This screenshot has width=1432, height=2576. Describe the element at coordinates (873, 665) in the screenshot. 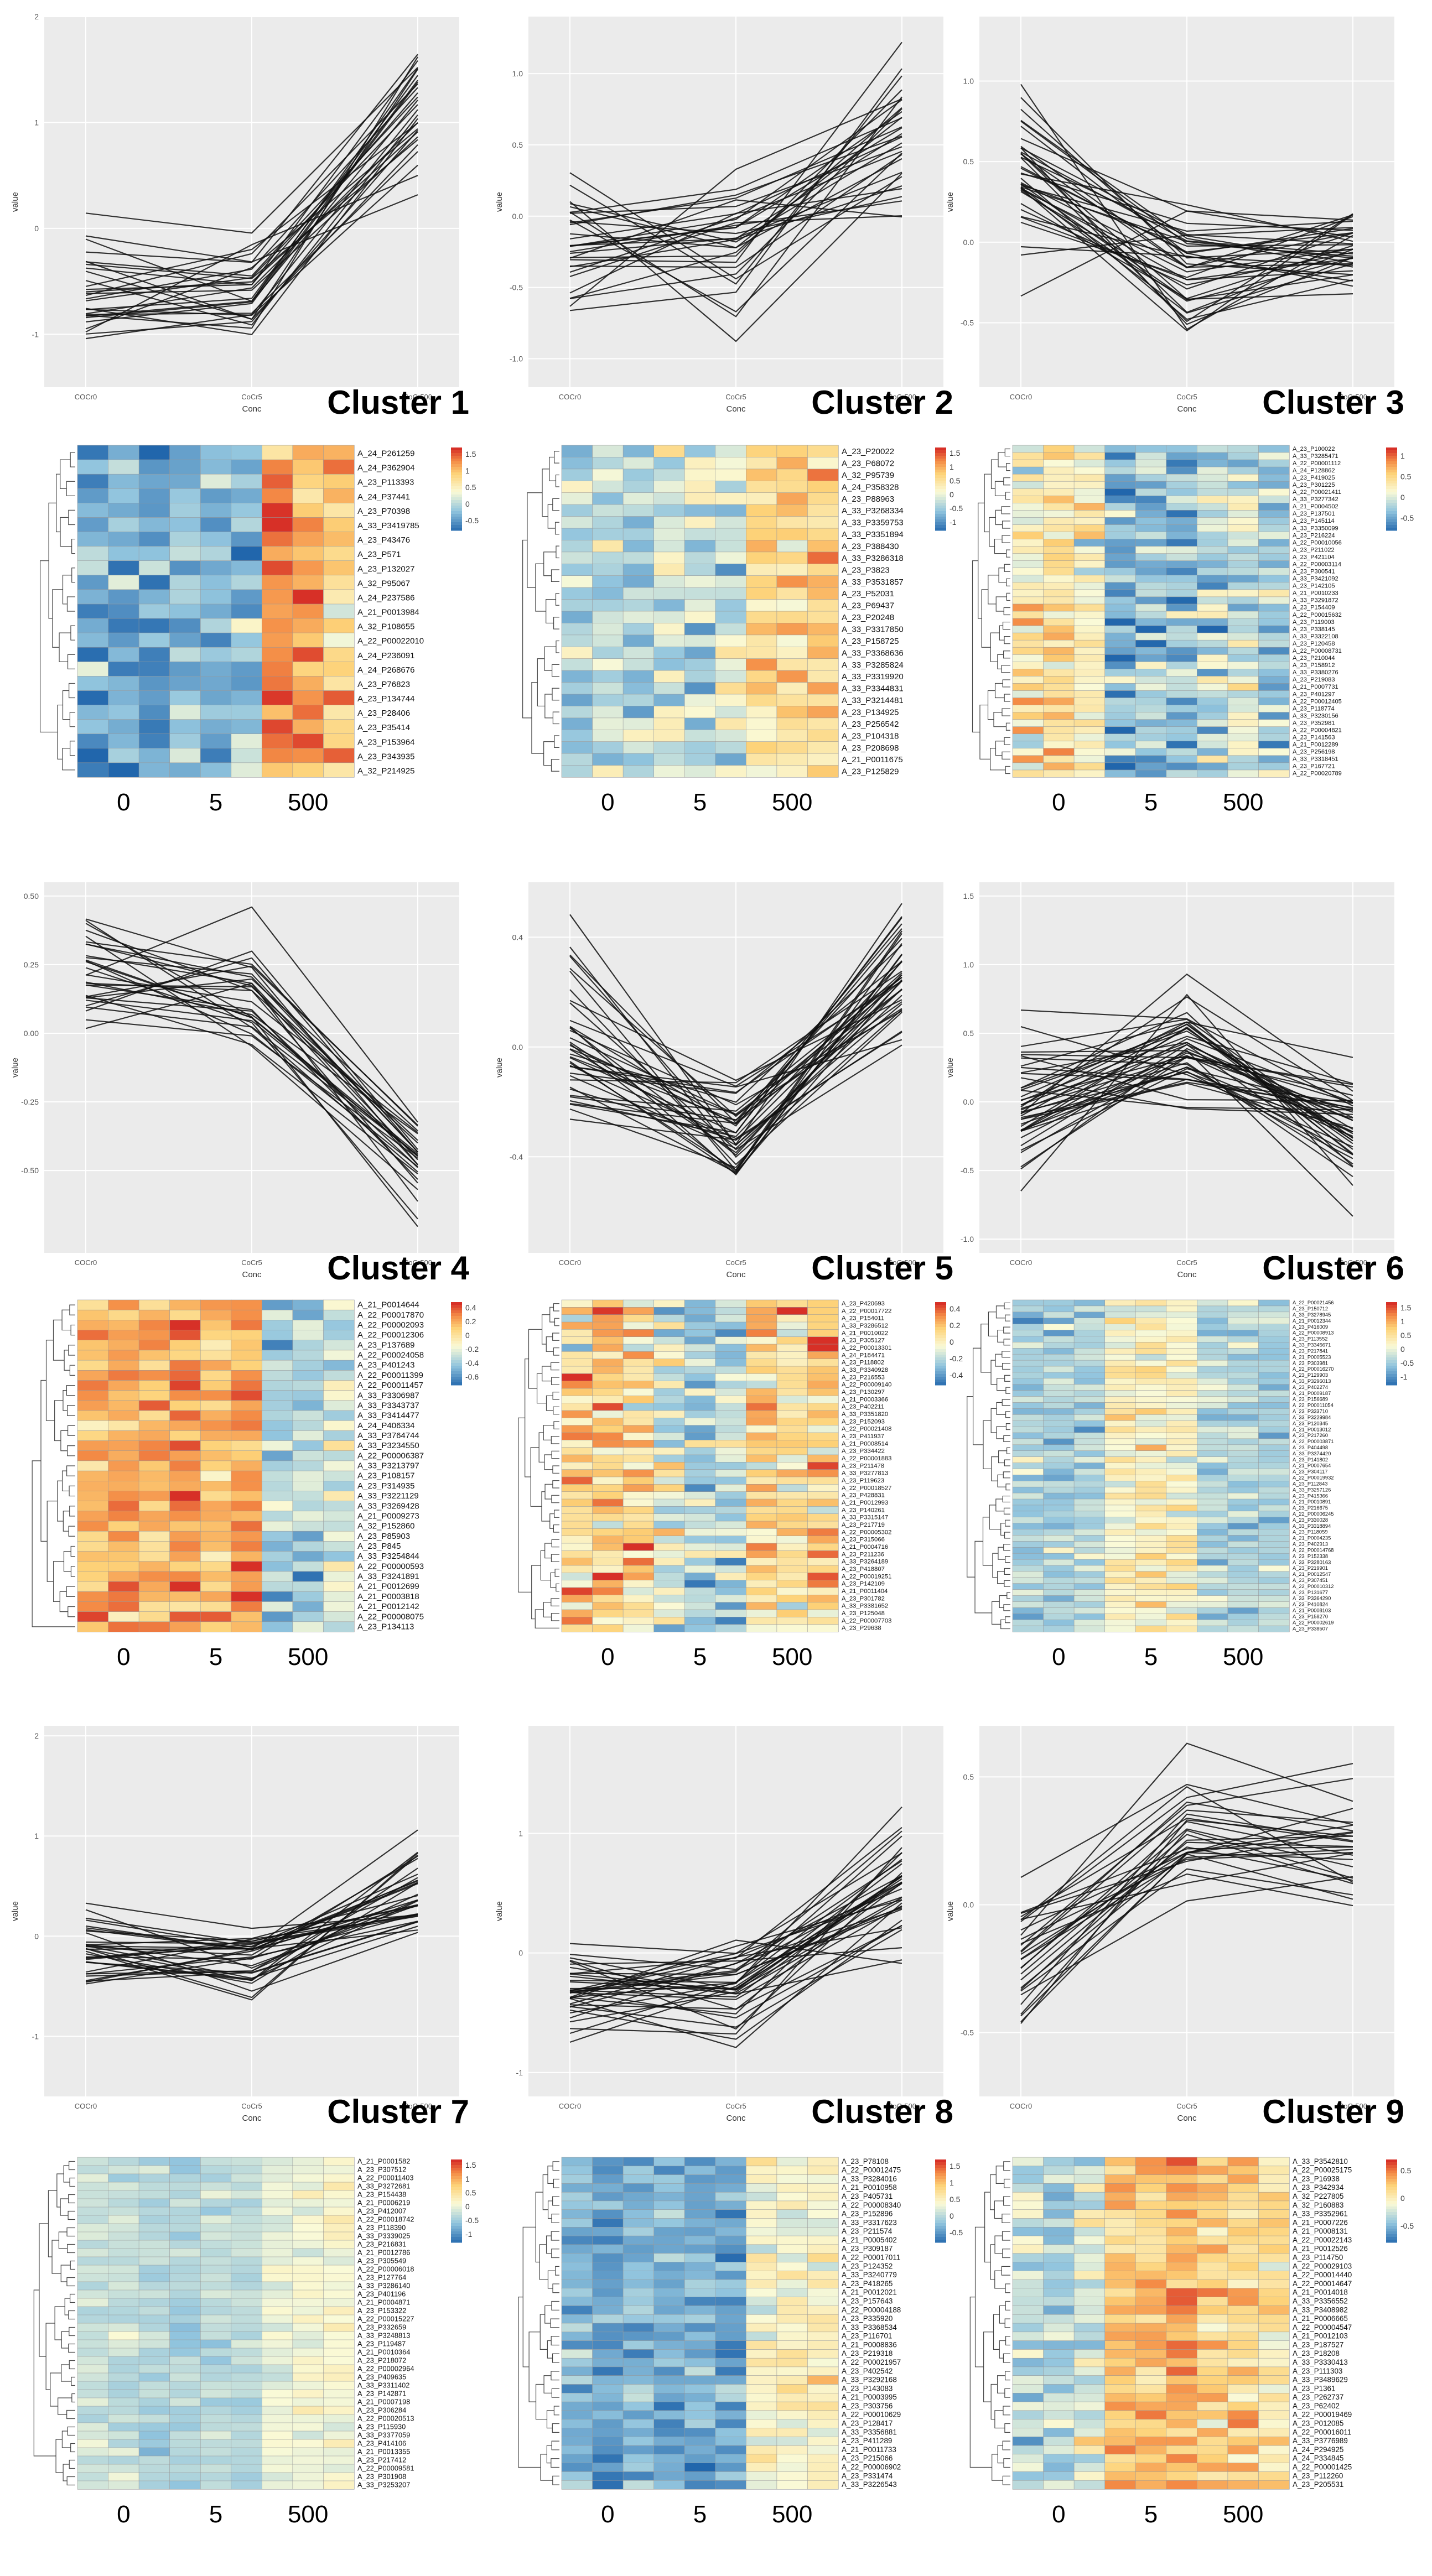

I see `row-label: A_33_P3285824` at that location.